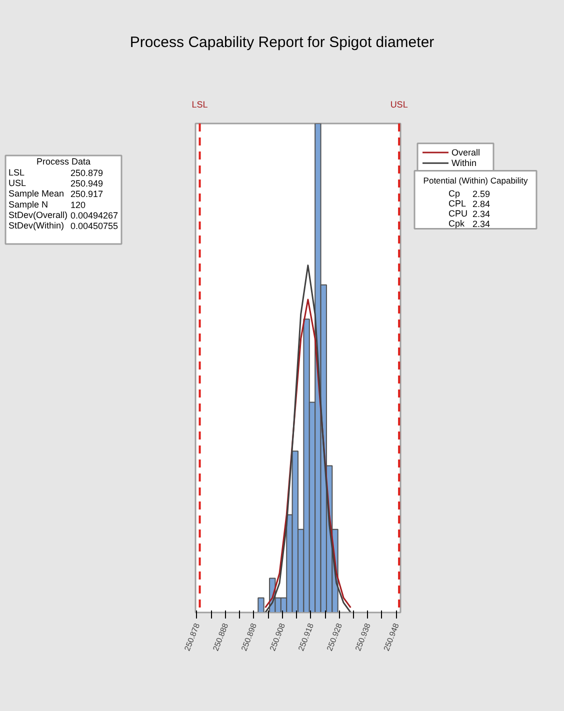  I want to click on text: Process Data, so click(63, 161).